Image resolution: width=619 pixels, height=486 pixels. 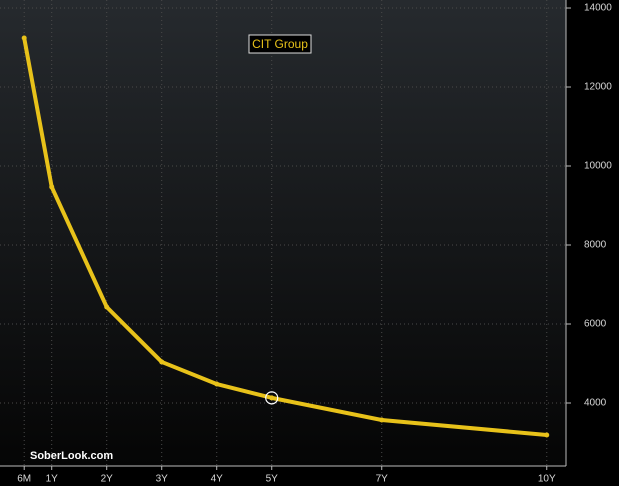 I want to click on y-tick-label: 12000, so click(x=598, y=87).